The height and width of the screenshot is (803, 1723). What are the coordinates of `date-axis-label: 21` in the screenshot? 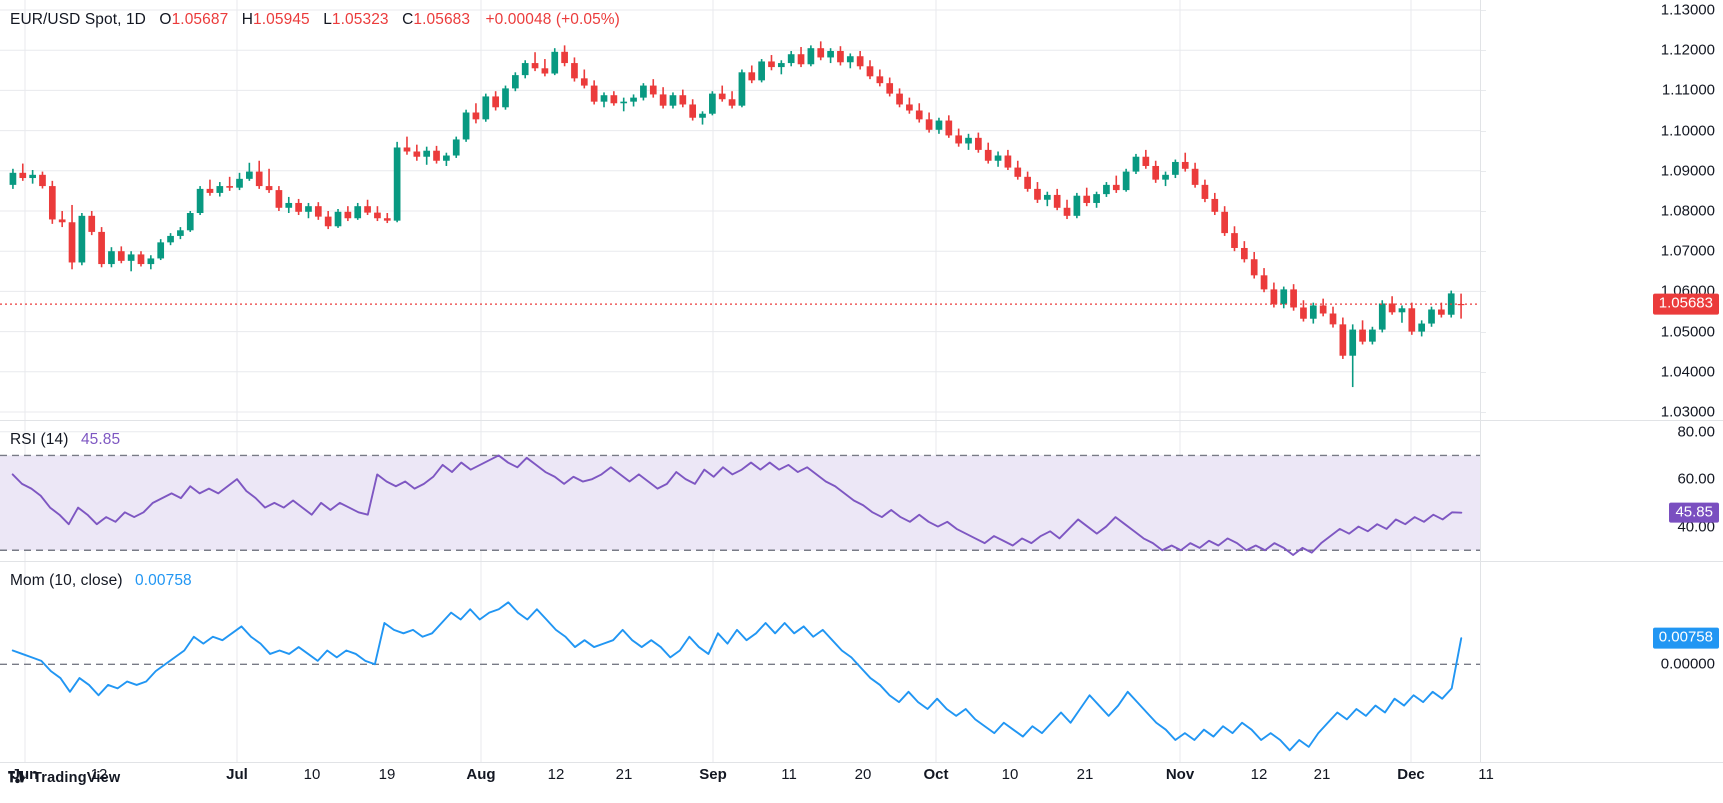 It's located at (1085, 774).